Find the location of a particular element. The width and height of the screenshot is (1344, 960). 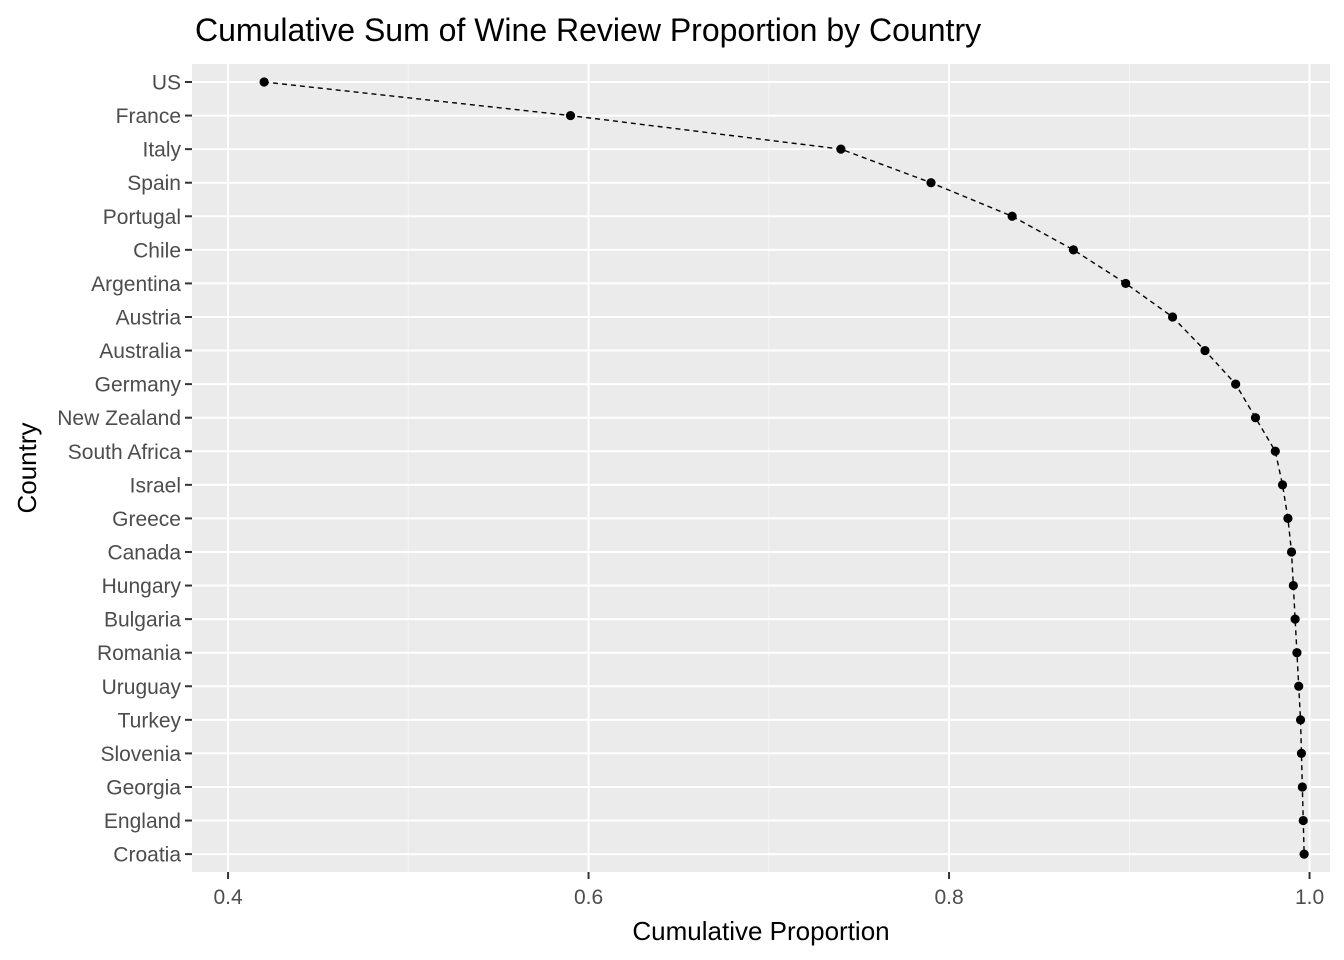

y-tick-label: Argentina is located at coordinates (136, 284).